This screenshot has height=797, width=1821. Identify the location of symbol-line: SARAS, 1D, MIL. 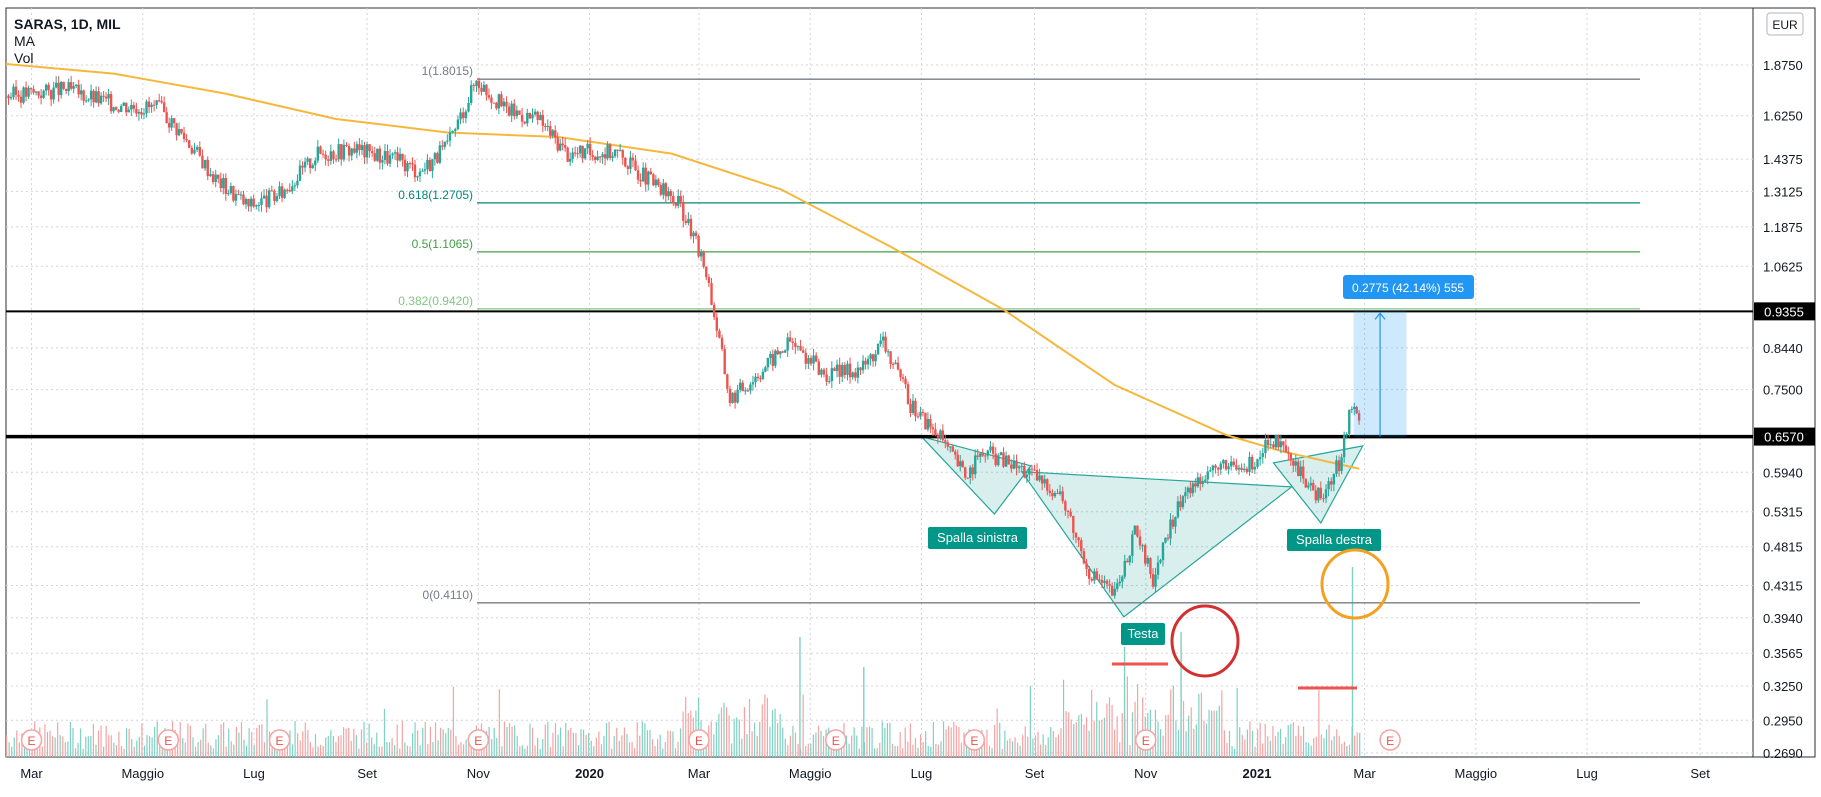
(67, 24).